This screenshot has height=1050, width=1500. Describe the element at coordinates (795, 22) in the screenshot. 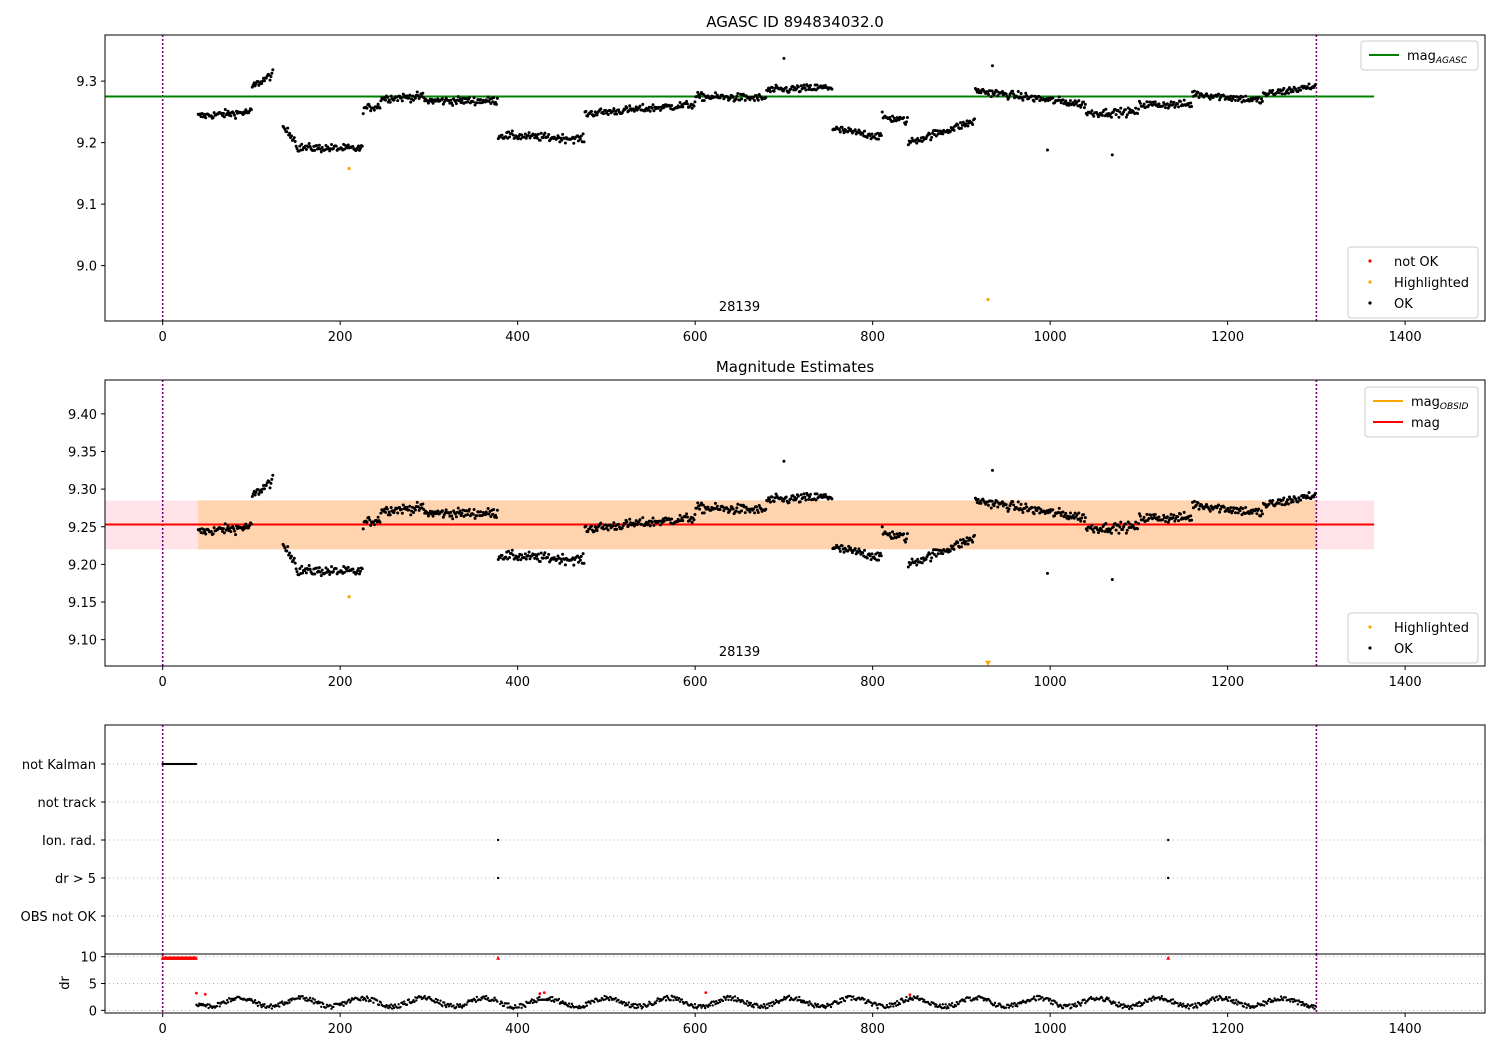

I see `panel-title: AGASC ID 894834032.0` at that location.